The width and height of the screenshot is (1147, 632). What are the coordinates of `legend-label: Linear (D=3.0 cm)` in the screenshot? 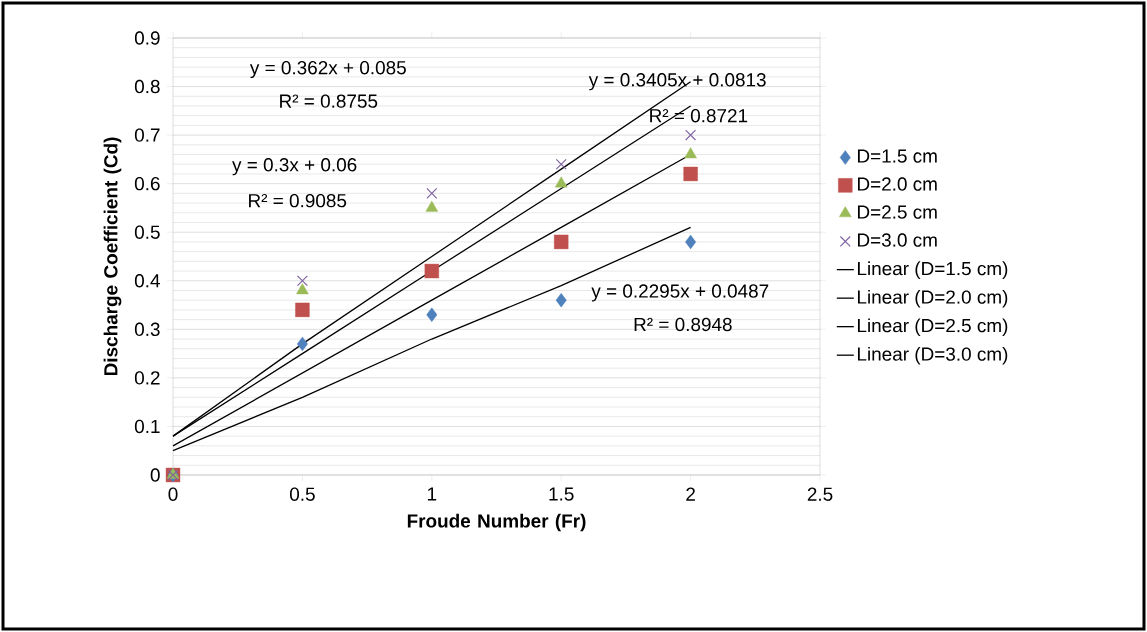 It's located at (932, 355).